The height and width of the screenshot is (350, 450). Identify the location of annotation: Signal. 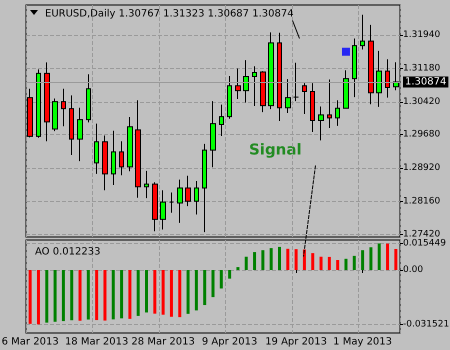
(275, 149).